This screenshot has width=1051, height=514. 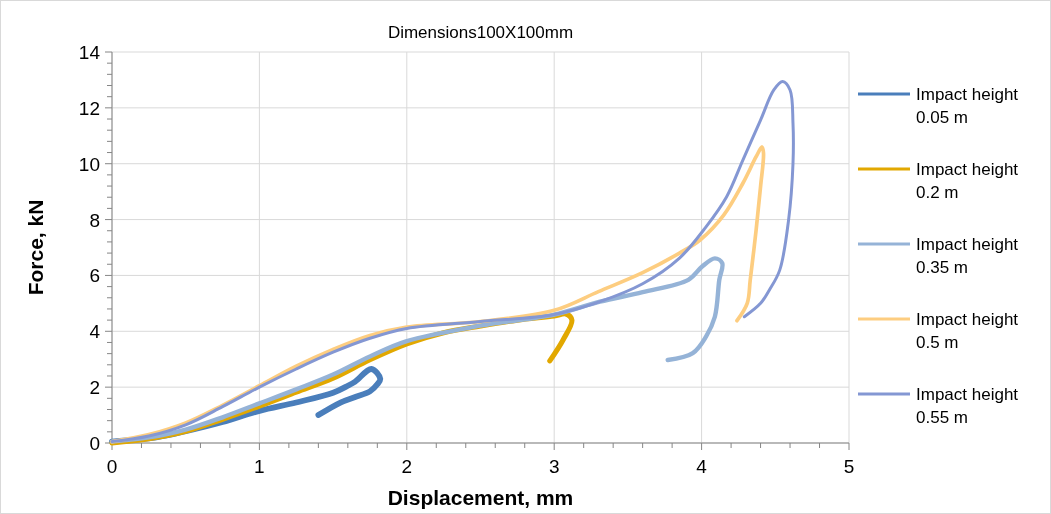 I want to click on y-tick-label: 14, so click(x=89, y=52).